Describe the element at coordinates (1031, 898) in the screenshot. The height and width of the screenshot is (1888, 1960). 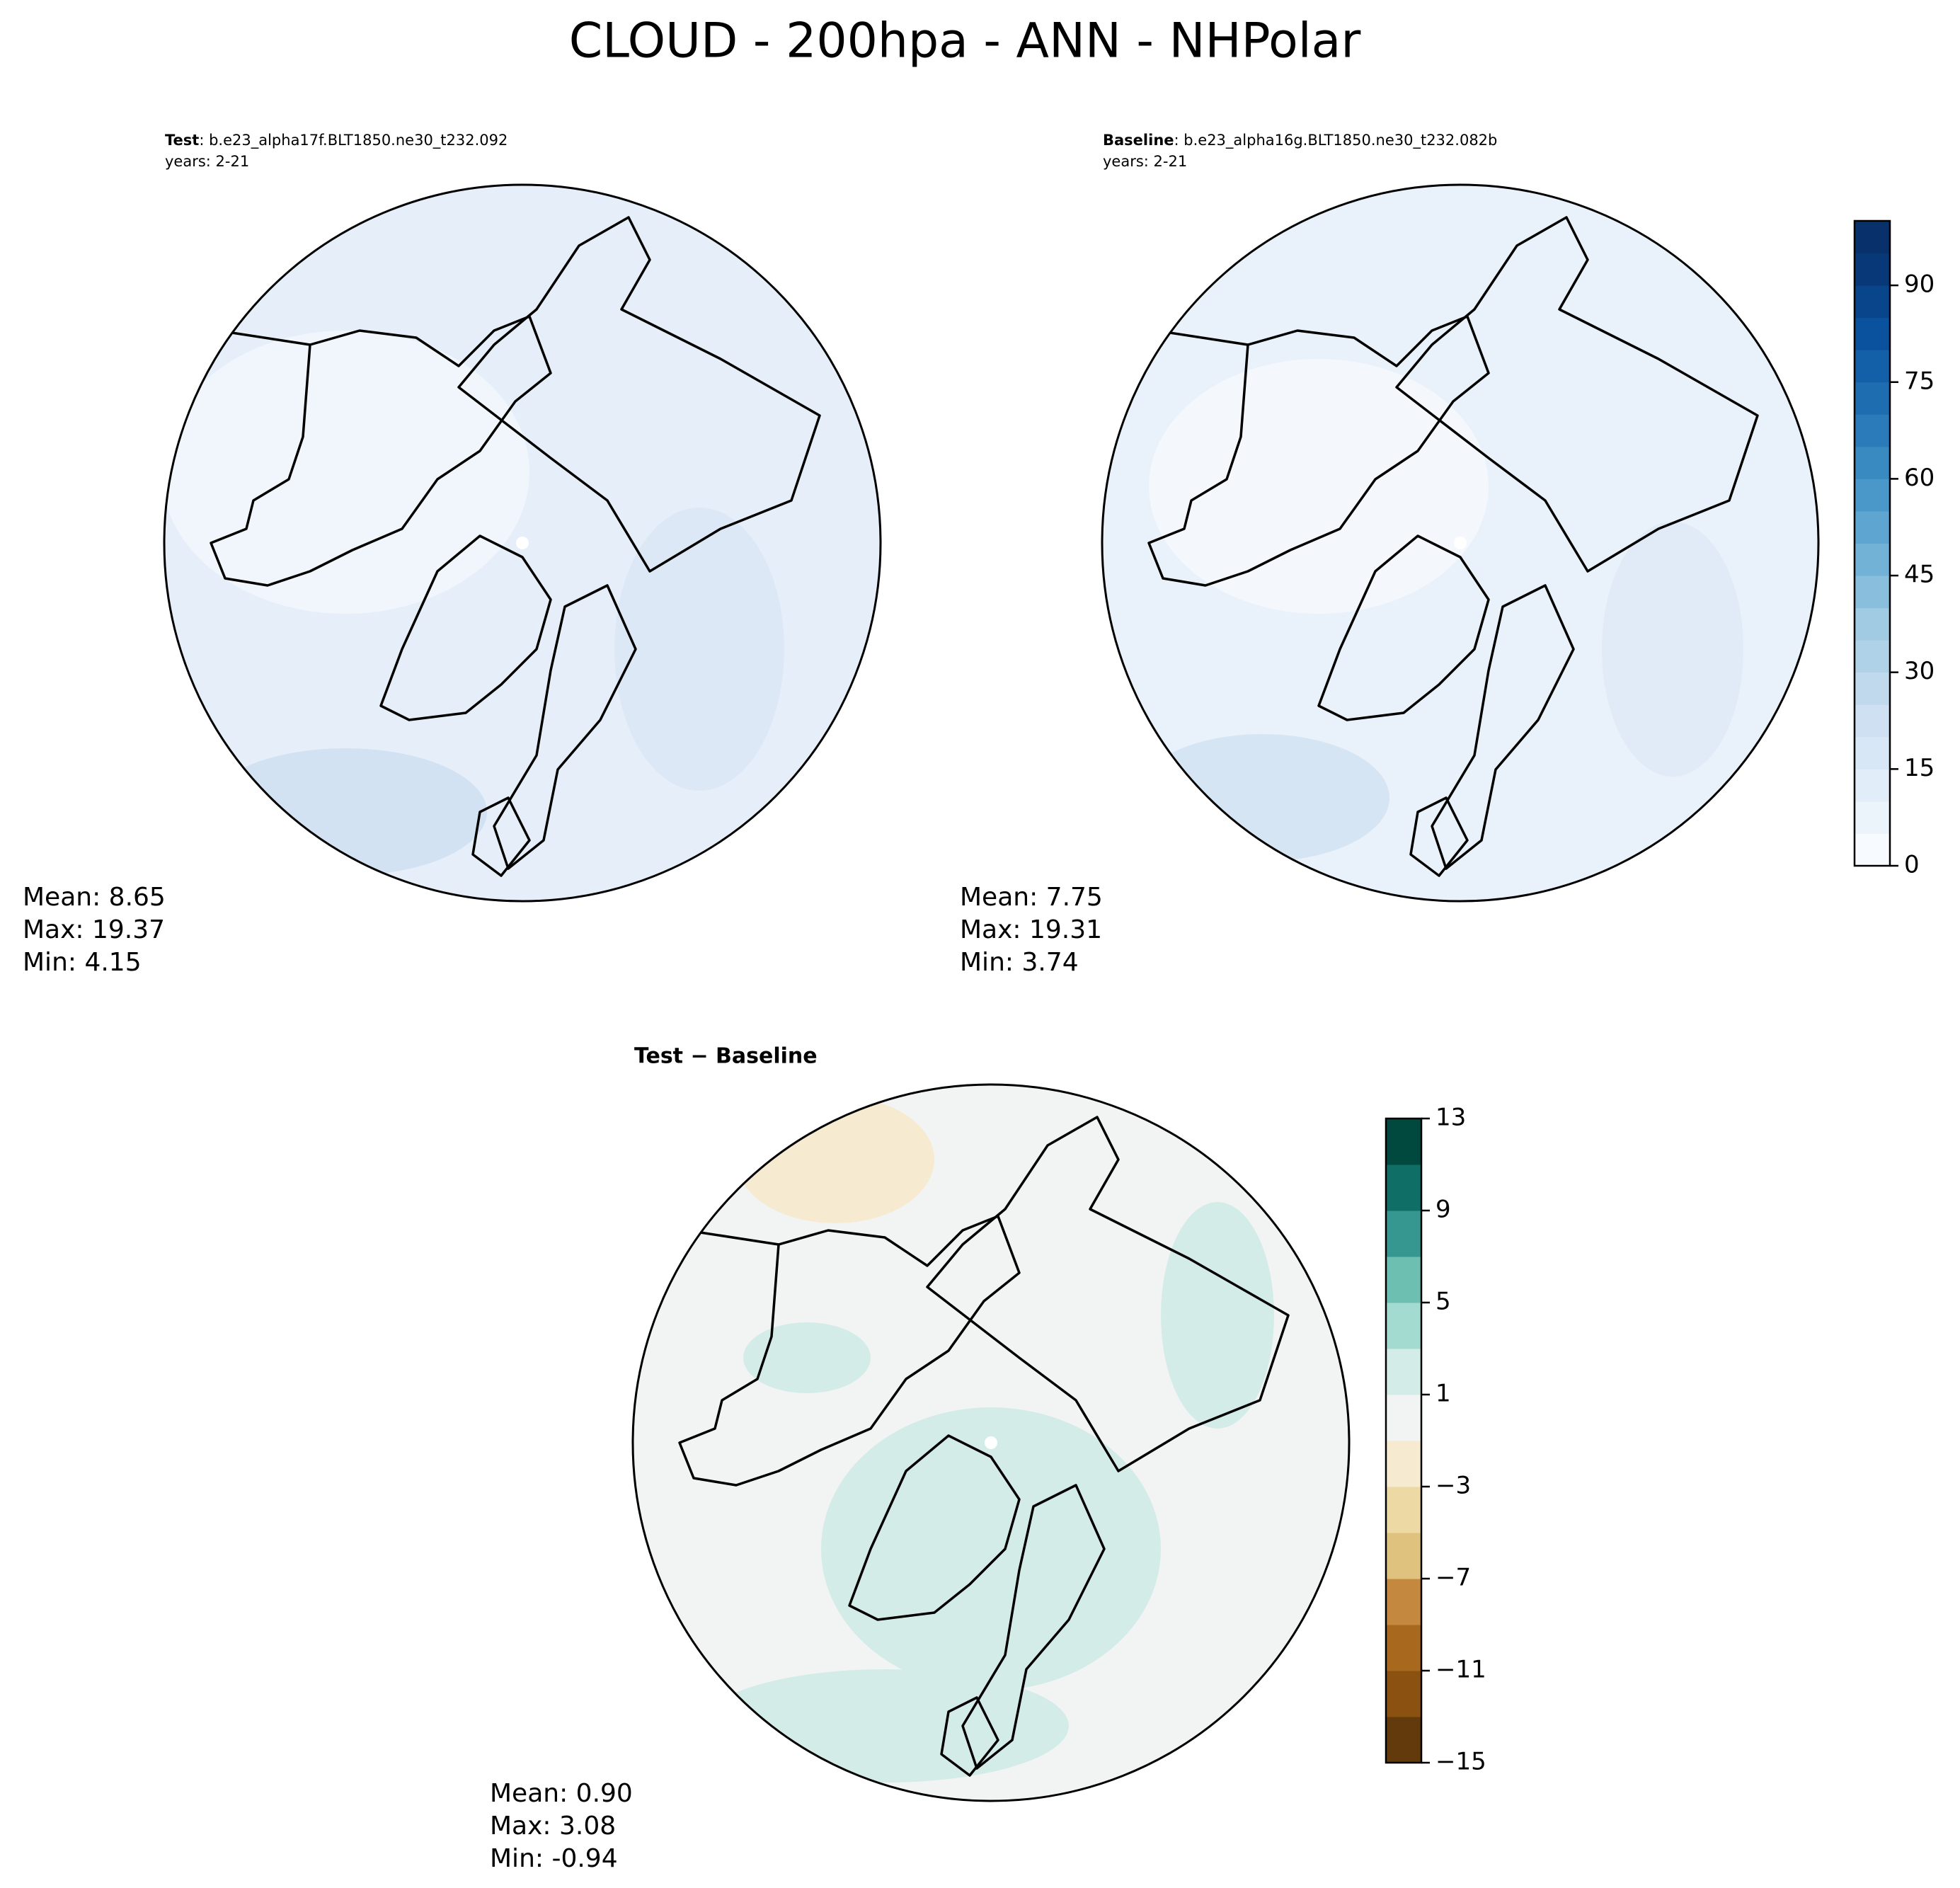
I see `stat-line: Mean: 7.75` at that location.